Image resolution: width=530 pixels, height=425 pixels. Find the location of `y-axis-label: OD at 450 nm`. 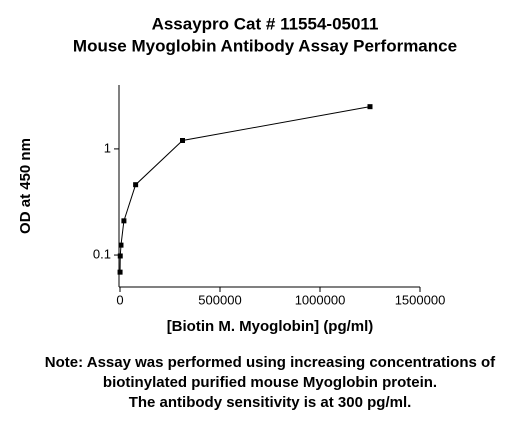

y-axis-label: OD at 450 nm is located at coordinates (25, 186).